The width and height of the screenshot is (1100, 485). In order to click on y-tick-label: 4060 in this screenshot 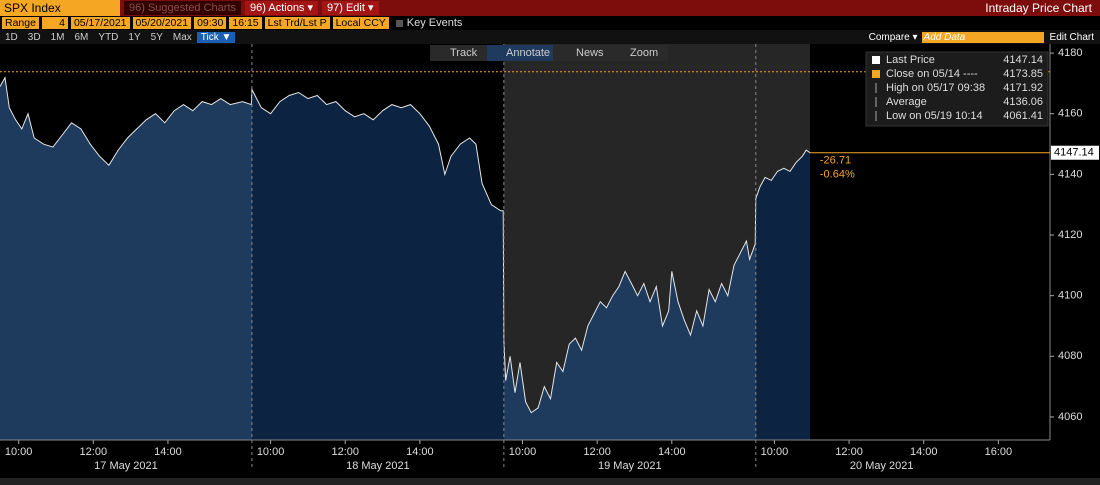, I will do `click(1070, 417)`.